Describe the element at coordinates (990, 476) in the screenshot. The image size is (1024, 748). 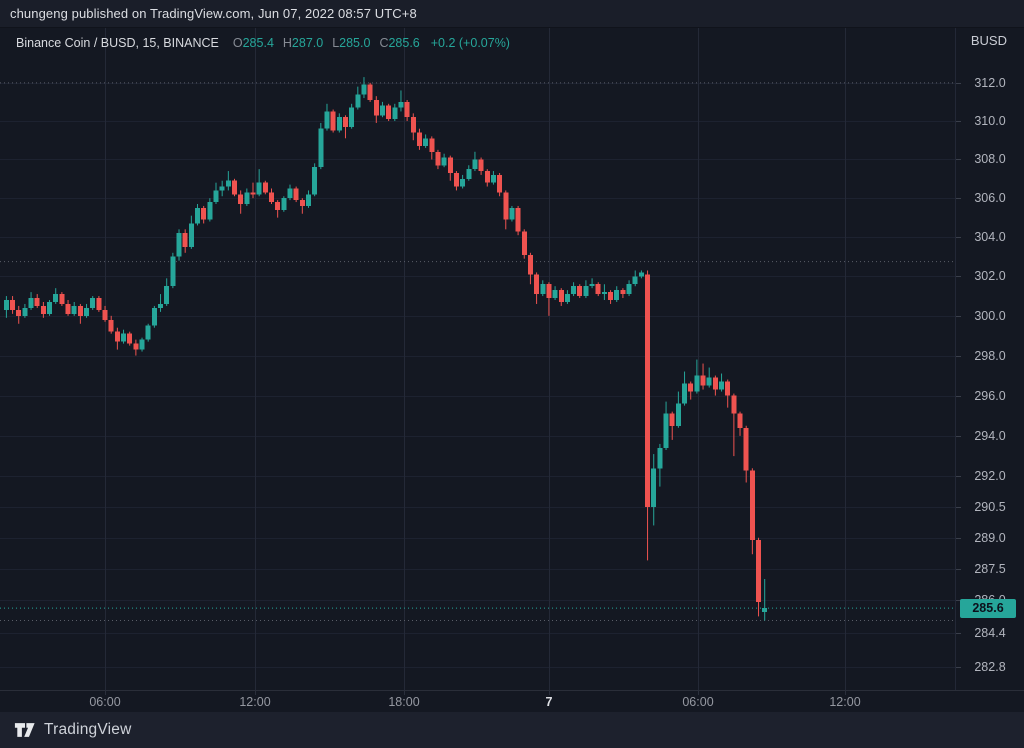
I see `price-tick-label: 292.0` at that location.